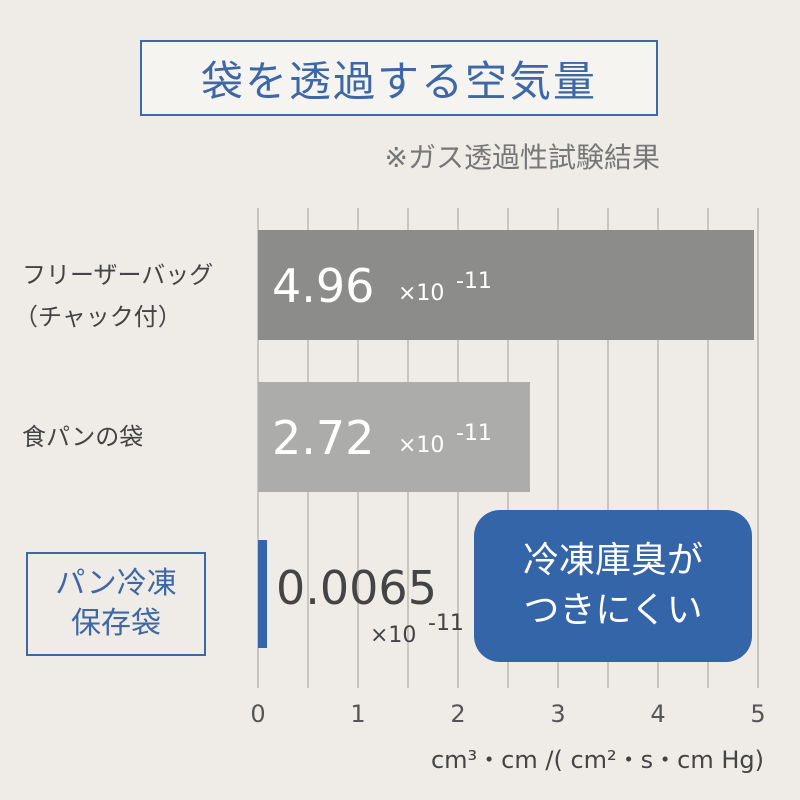 Image resolution: width=800 pixels, height=800 pixels. I want to click on page-title: 袋を透過する空気量, so click(399, 78).